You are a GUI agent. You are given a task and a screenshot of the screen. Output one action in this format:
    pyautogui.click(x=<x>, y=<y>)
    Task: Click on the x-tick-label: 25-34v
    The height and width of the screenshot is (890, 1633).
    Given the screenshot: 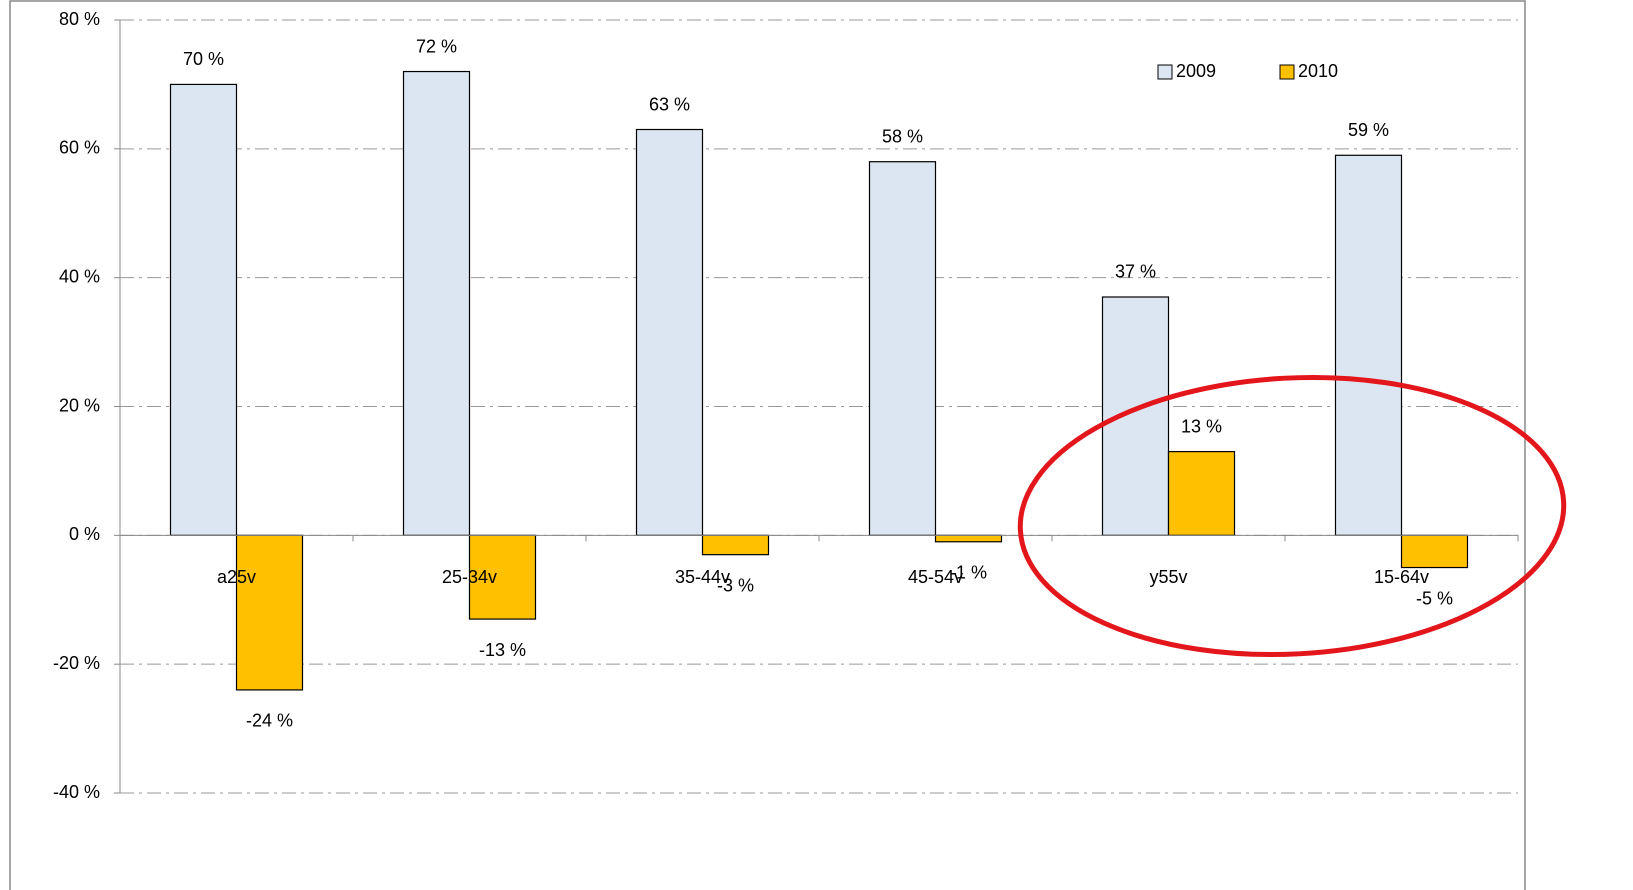 What is the action you would take?
    pyautogui.click(x=469, y=577)
    